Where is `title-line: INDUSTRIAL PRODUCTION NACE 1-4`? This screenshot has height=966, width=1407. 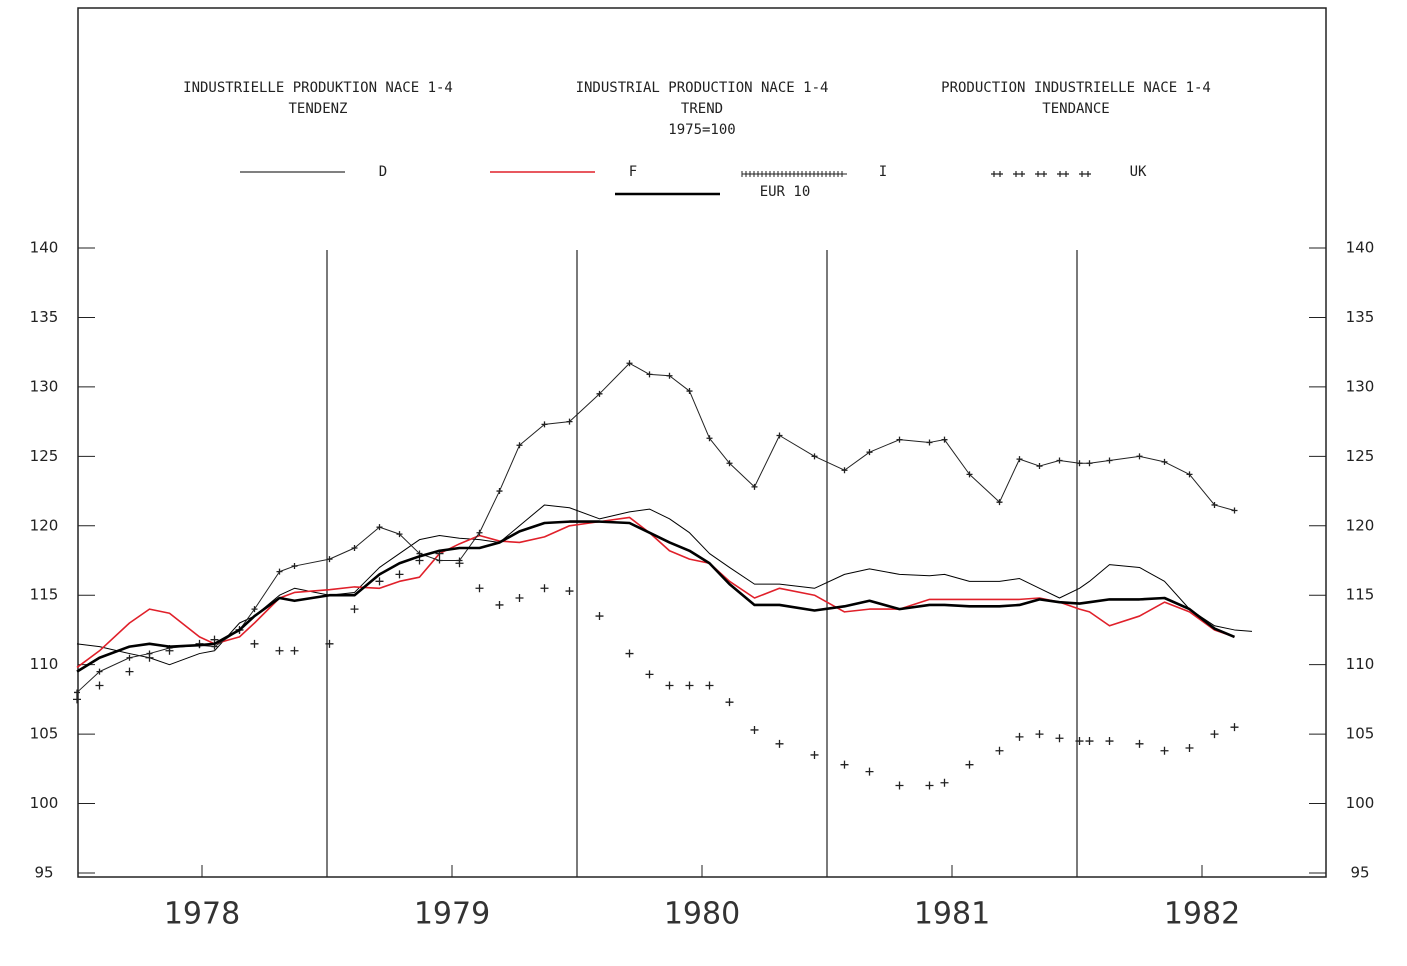
title-line: INDUSTRIAL PRODUCTION NACE 1-4 is located at coordinates (702, 88).